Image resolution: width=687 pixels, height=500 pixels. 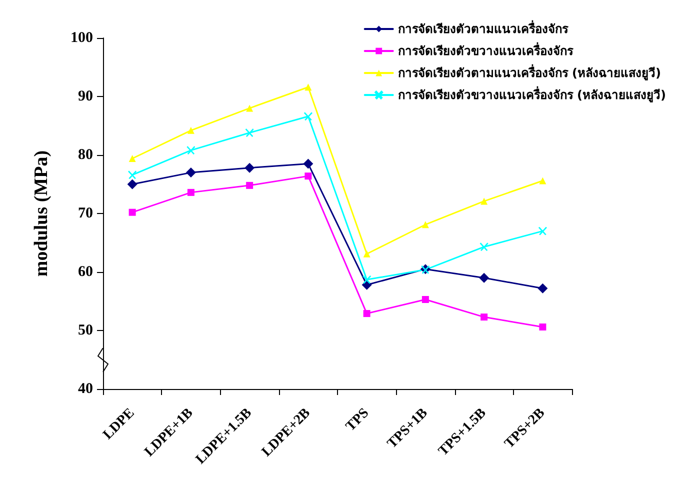 What do you see at coordinates (85, 96) in the screenshot?
I see `y-tick-label: 90` at bounding box center [85, 96].